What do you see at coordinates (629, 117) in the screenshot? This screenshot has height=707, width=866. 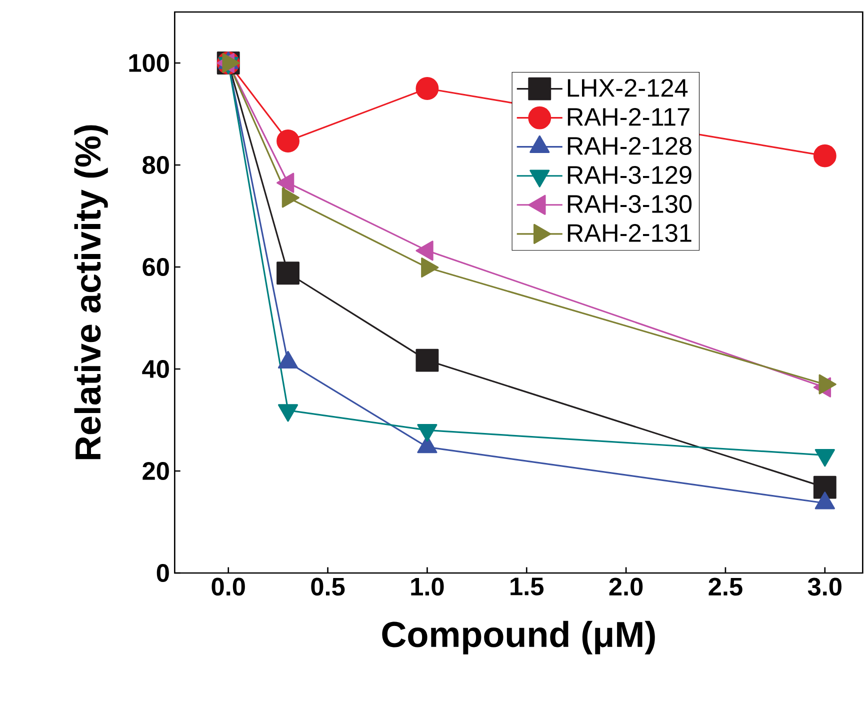 I see `legend-label: RAH-2-117` at bounding box center [629, 117].